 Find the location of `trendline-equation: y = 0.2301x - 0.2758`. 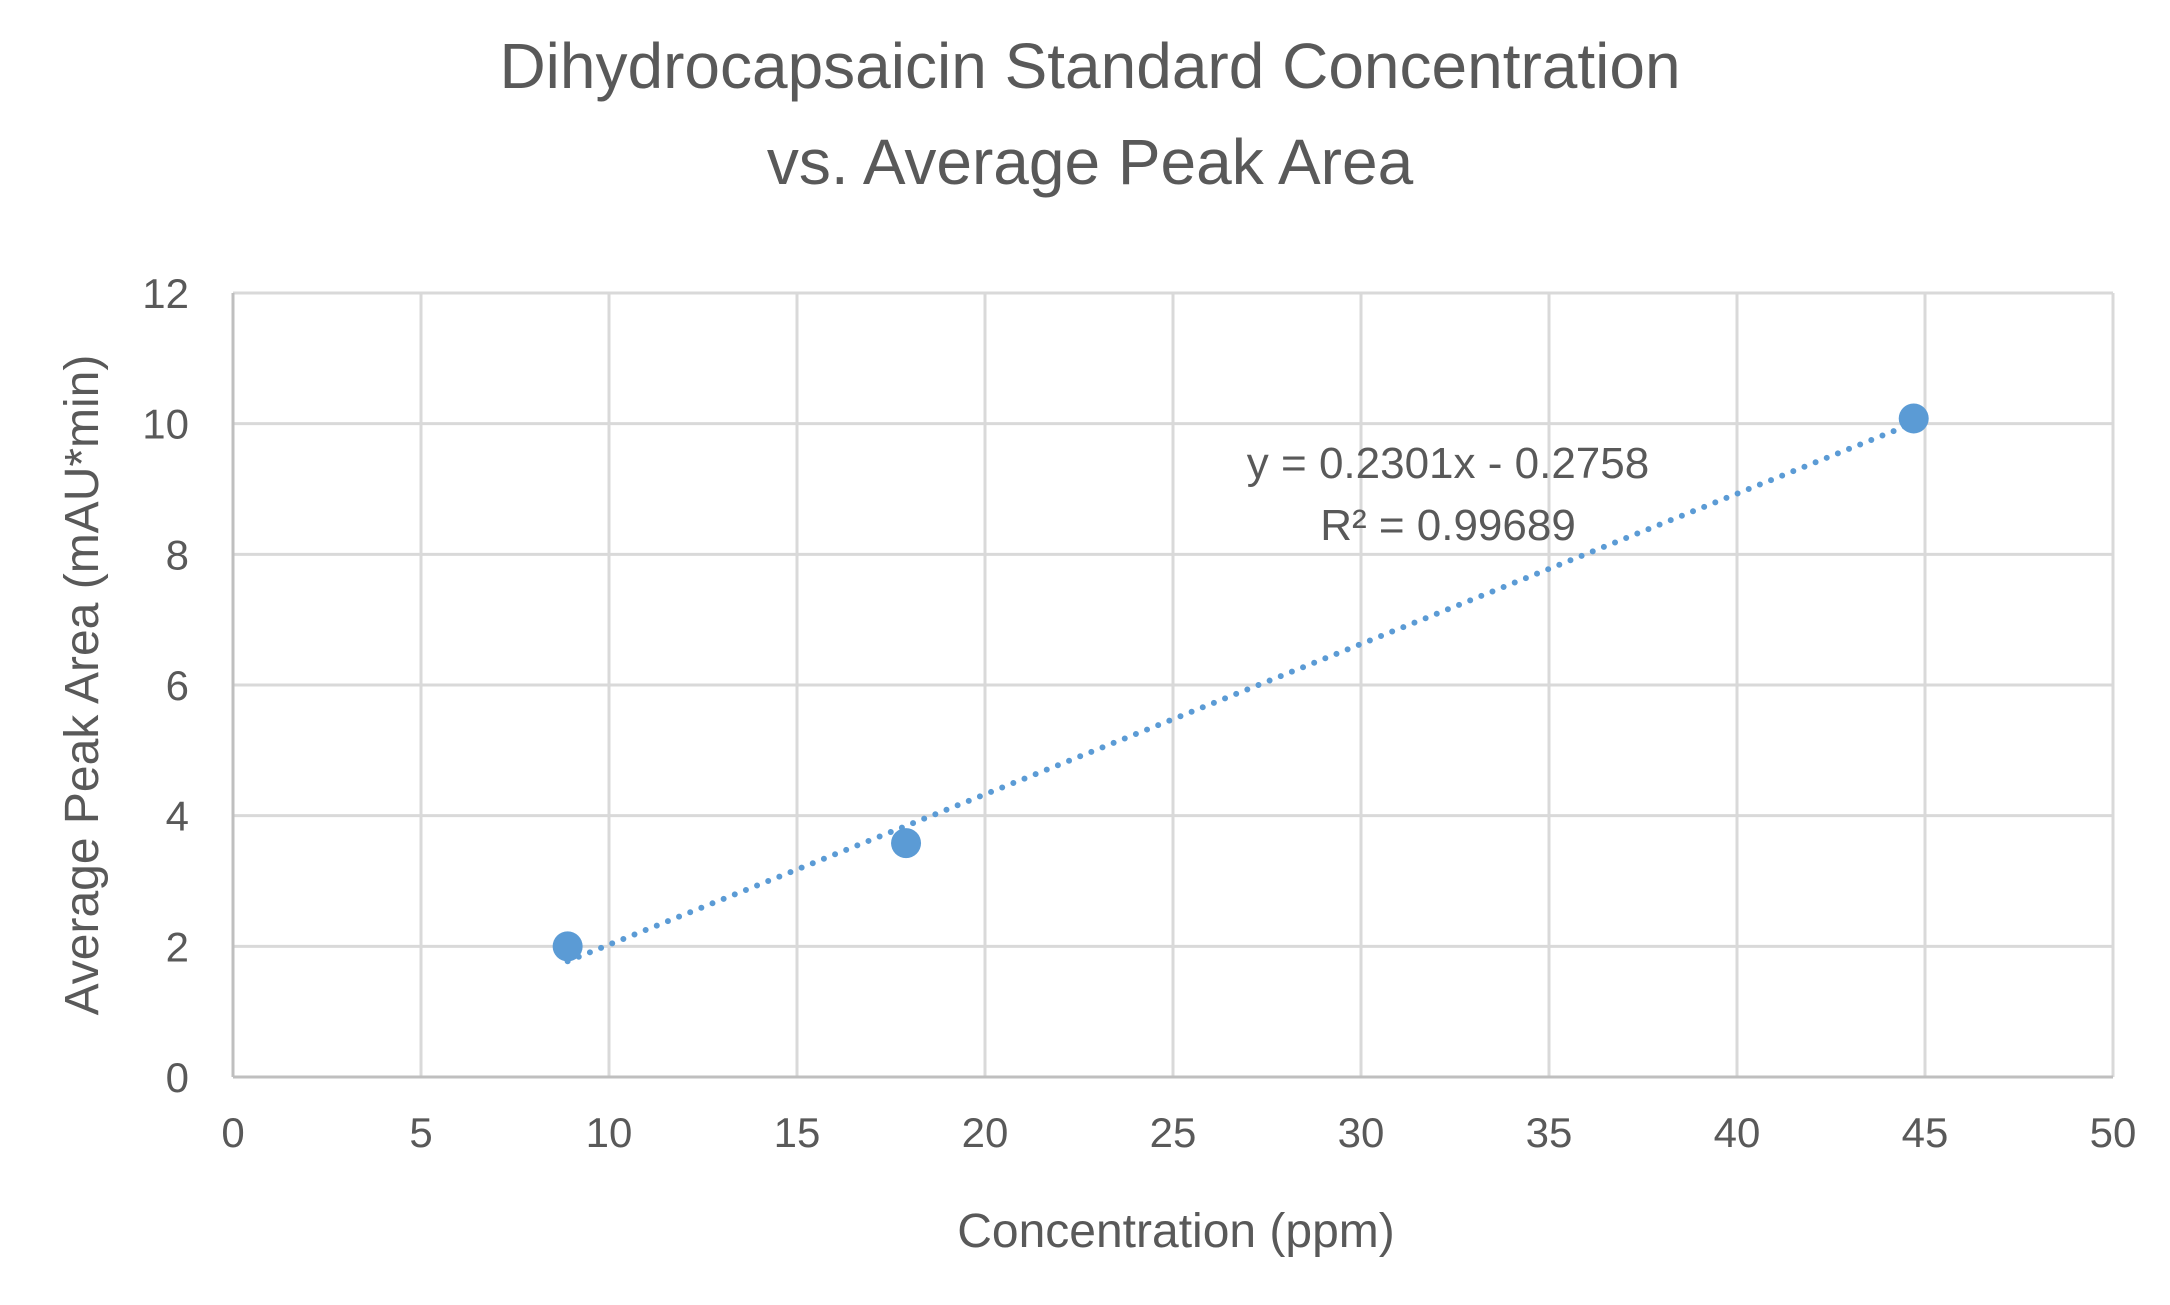

trendline-equation: y = 0.2301x - 0.2758 is located at coordinates (1448, 463).